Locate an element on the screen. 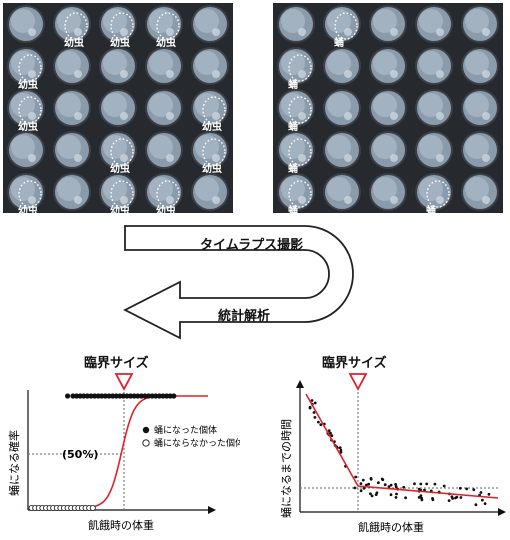 This screenshot has height=540, width=510. u-turn-arrow is located at coordinates (238, 282).